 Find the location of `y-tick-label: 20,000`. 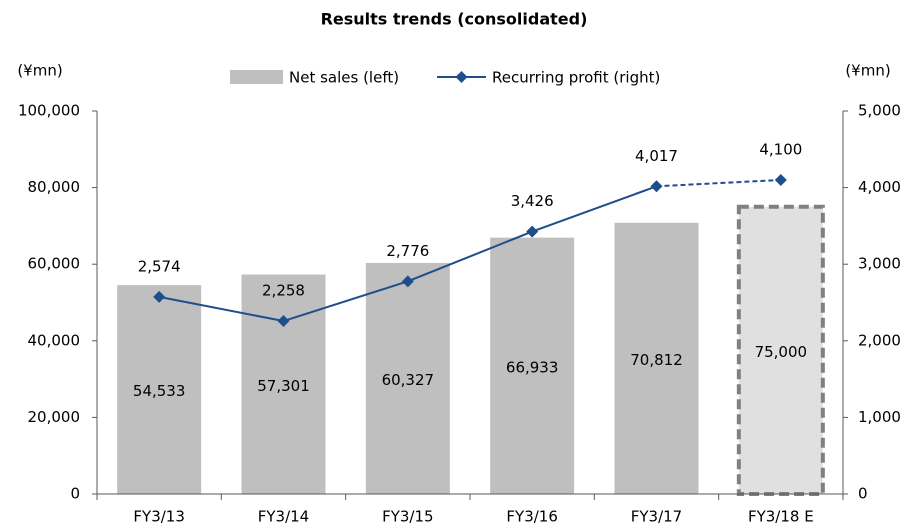

y-tick-label: 20,000 is located at coordinates (54, 417).